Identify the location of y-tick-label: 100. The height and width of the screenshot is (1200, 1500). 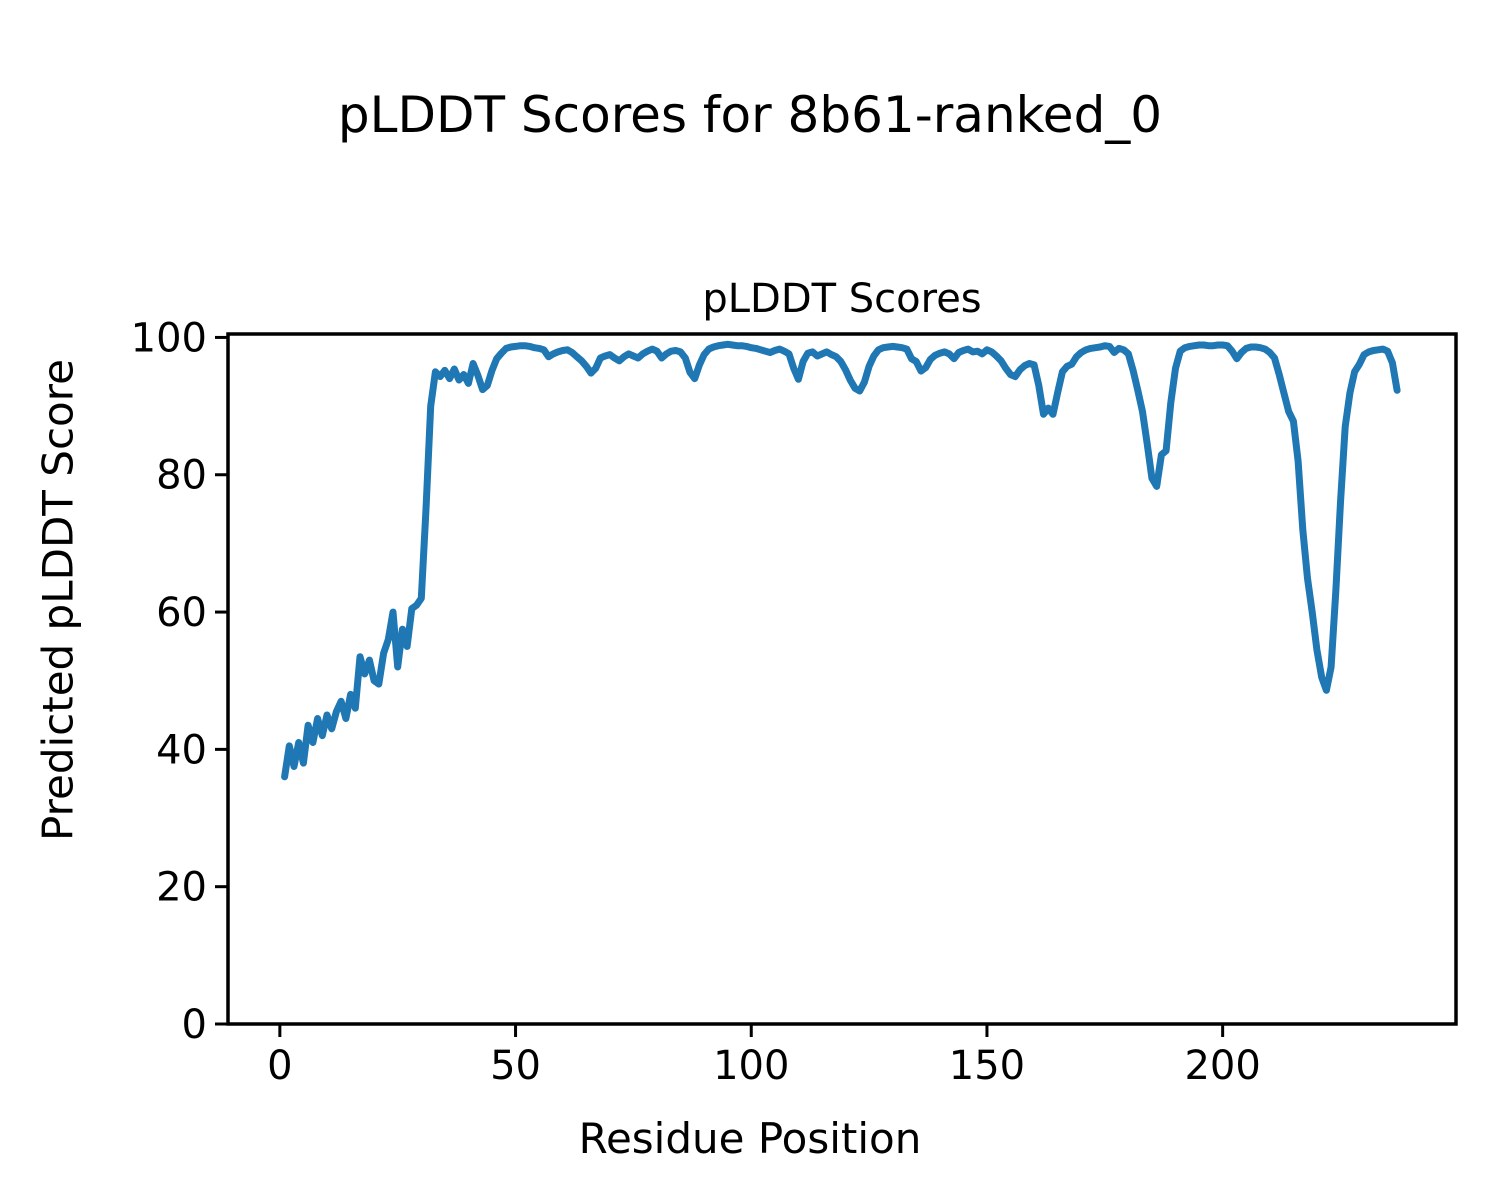
(169, 338).